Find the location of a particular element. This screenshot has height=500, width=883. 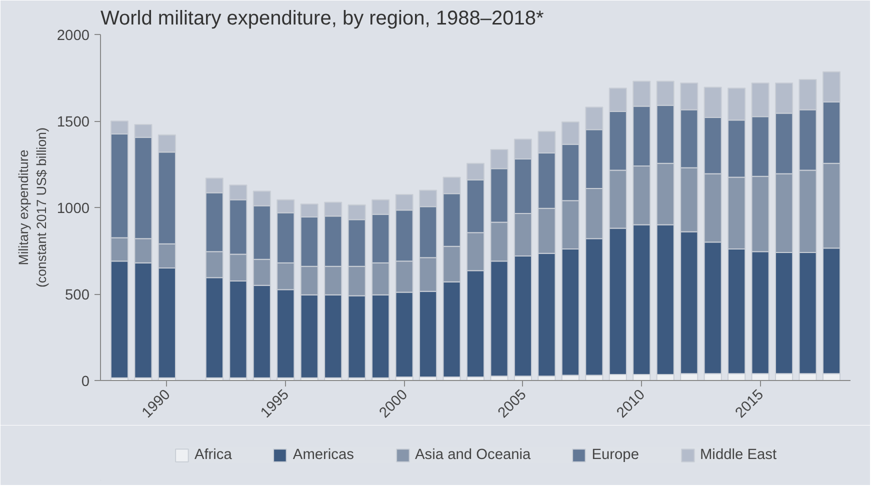

y-tick-label: 0 is located at coordinates (85, 382).